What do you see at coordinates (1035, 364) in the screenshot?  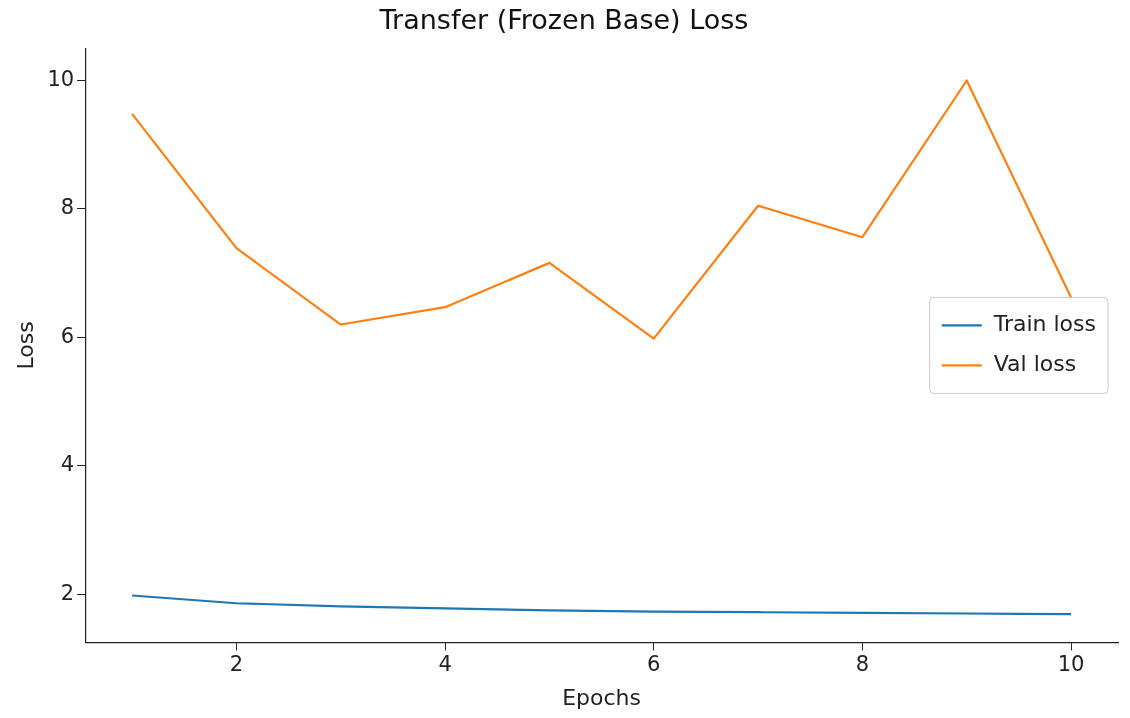 I see `legend-label: Val loss` at bounding box center [1035, 364].